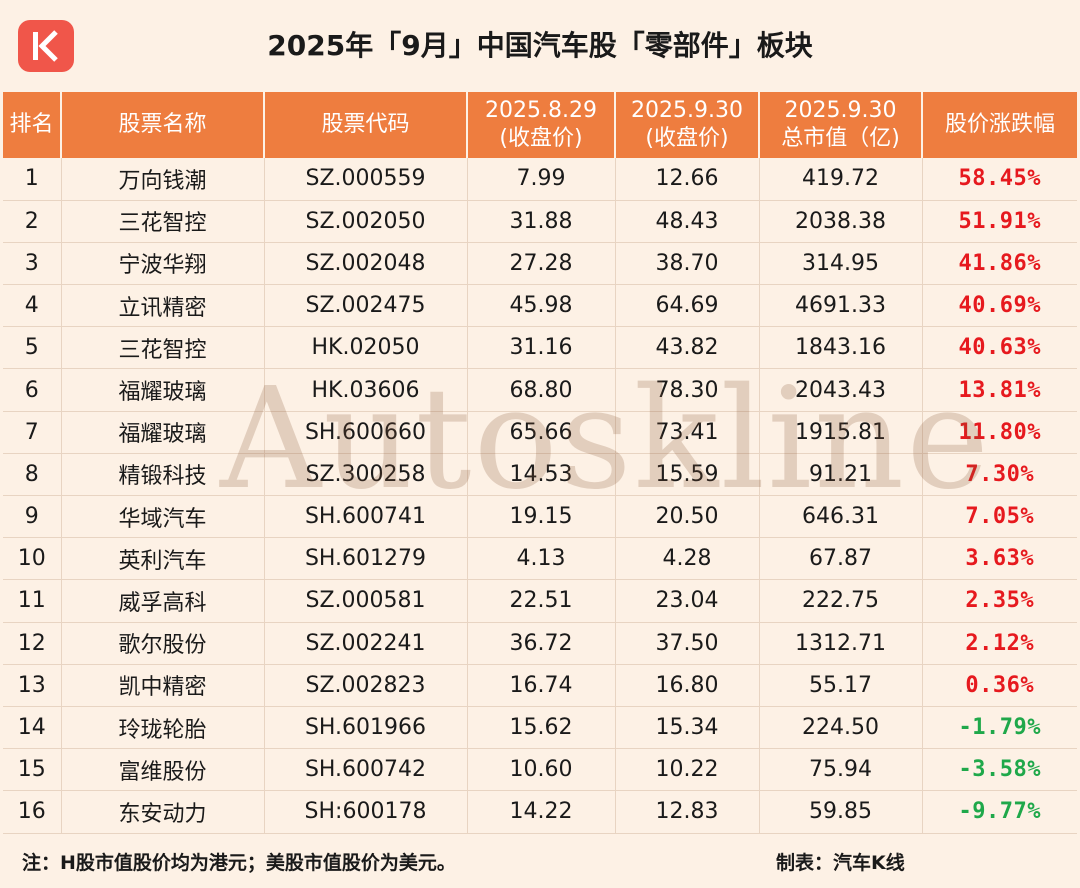 The width and height of the screenshot is (1080, 888). I want to click on cell-code: SH.601966, so click(366, 727).